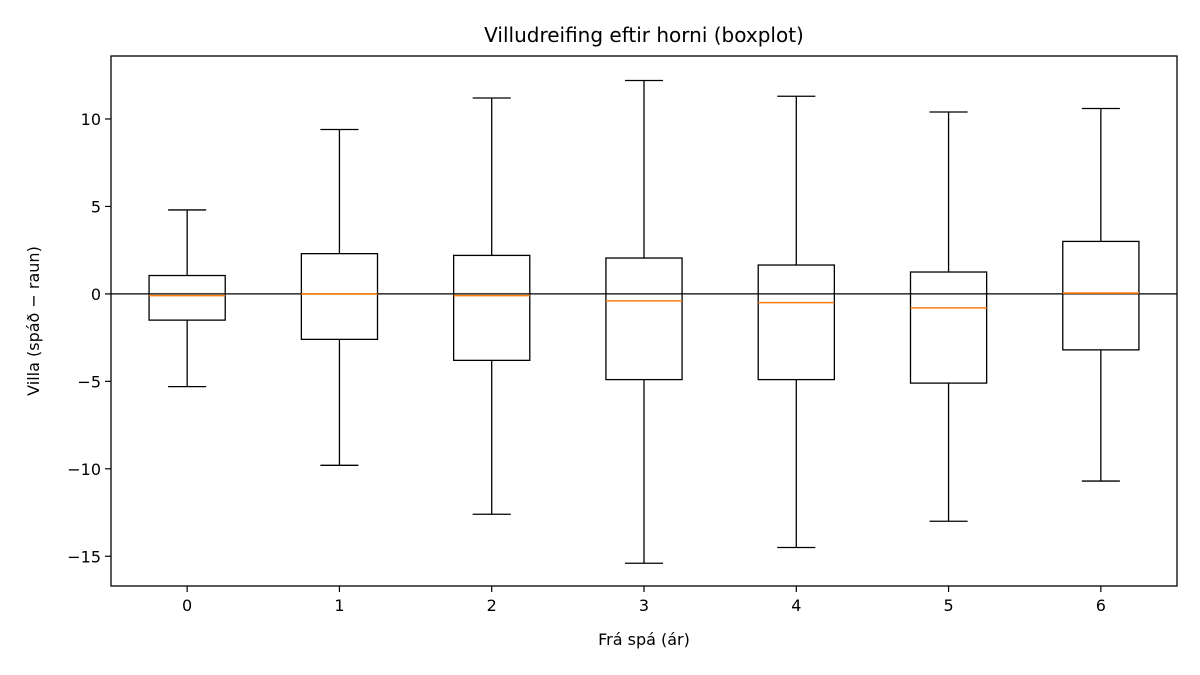 The image size is (1200, 675). What do you see at coordinates (187, 605) in the screenshot?
I see `x-tick-label: 0` at bounding box center [187, 605].